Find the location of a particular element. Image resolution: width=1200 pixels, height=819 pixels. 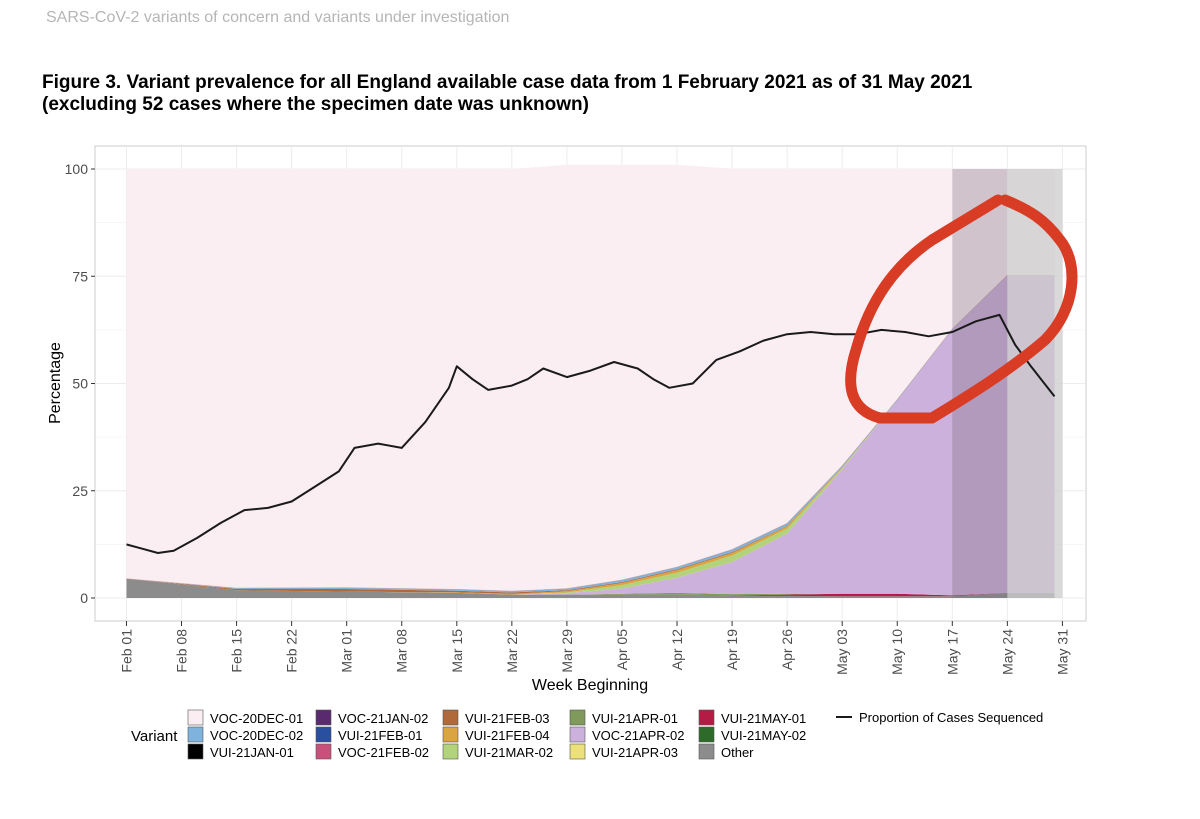

y-tick-label: 50 is located at coordinates (80, 384).